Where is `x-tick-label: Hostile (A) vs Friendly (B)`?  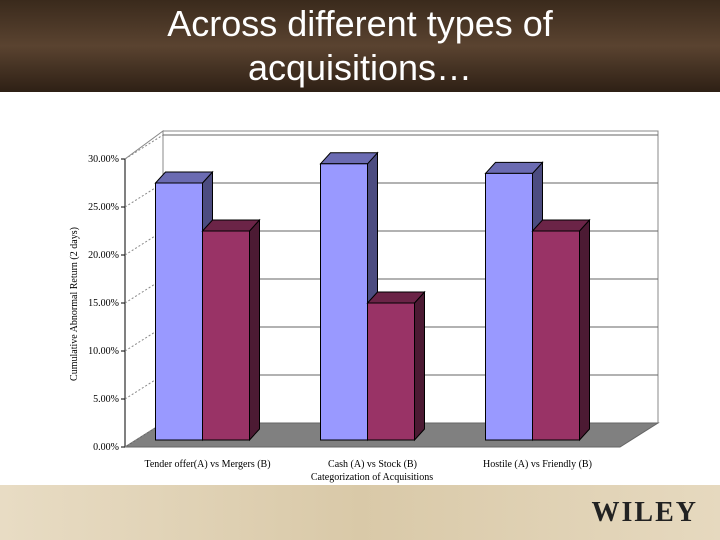
x-tick-label: Hostile (A) vs Friendly (B) is located at coordinates (537, 464).